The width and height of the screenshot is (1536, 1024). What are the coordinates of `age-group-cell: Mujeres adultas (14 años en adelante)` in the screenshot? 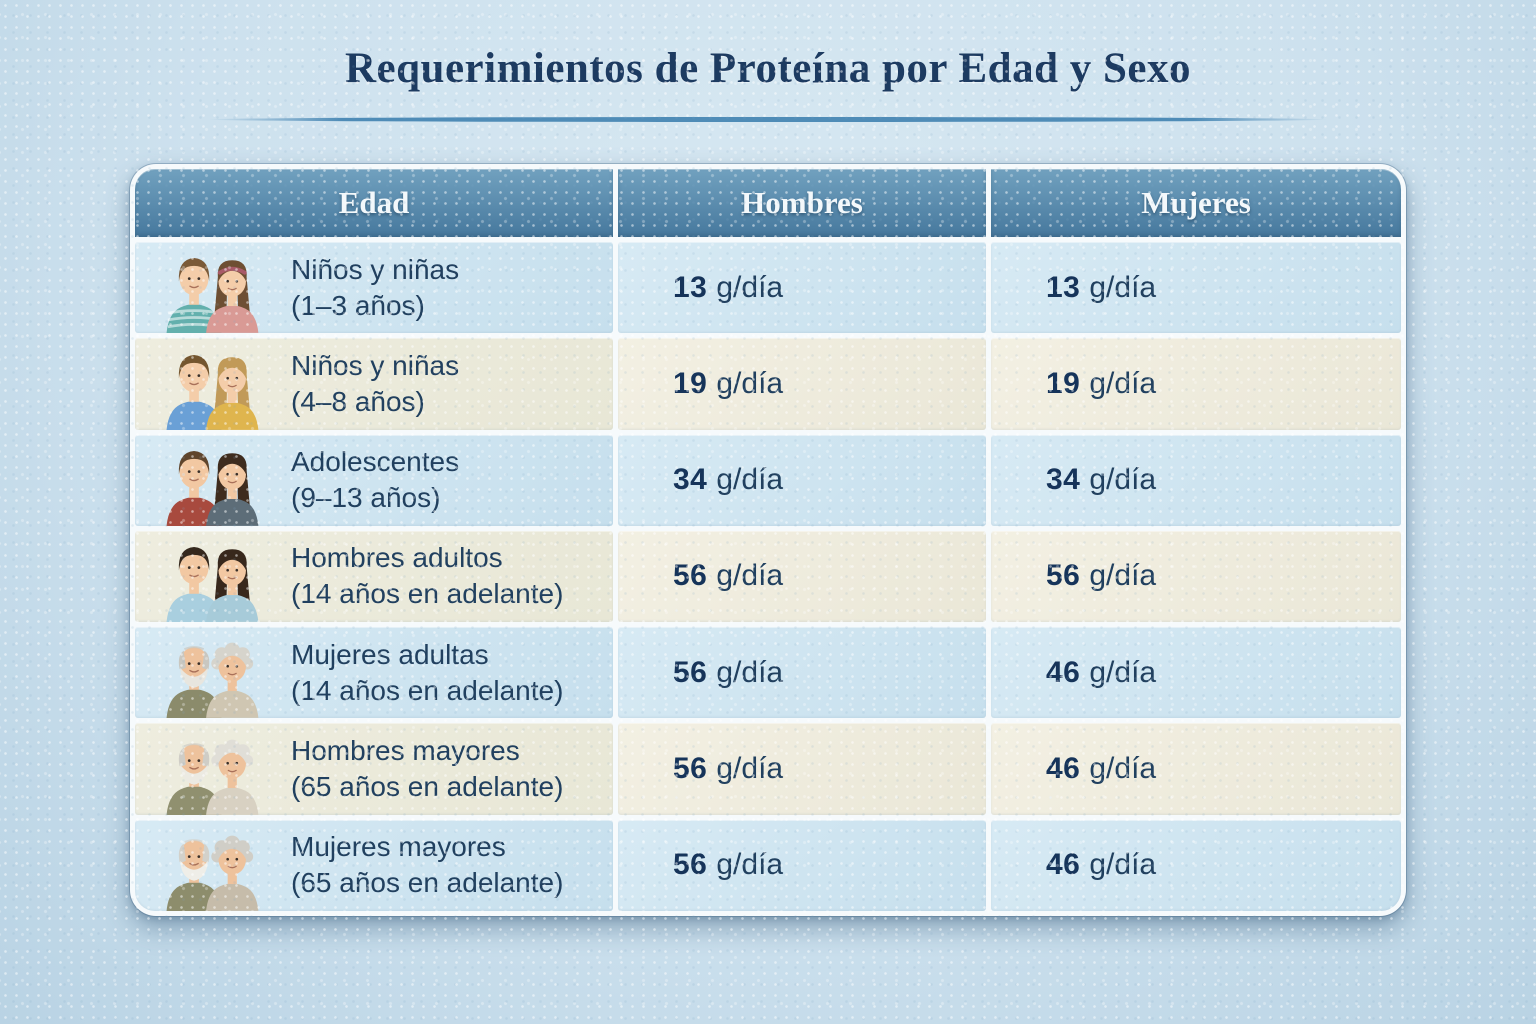 It's located at (374, 673).